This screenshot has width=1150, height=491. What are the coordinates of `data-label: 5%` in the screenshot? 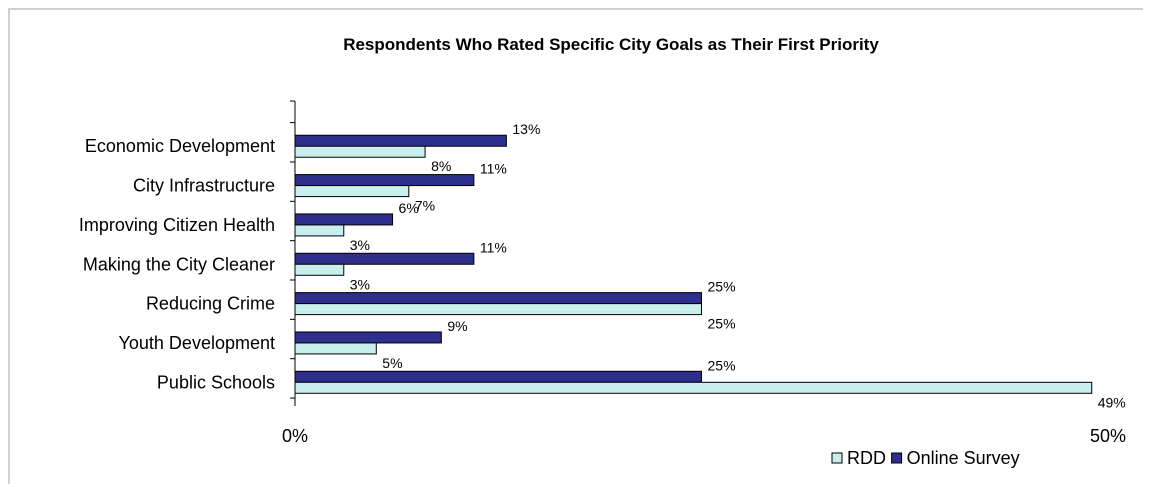 It's located at (392, 363).